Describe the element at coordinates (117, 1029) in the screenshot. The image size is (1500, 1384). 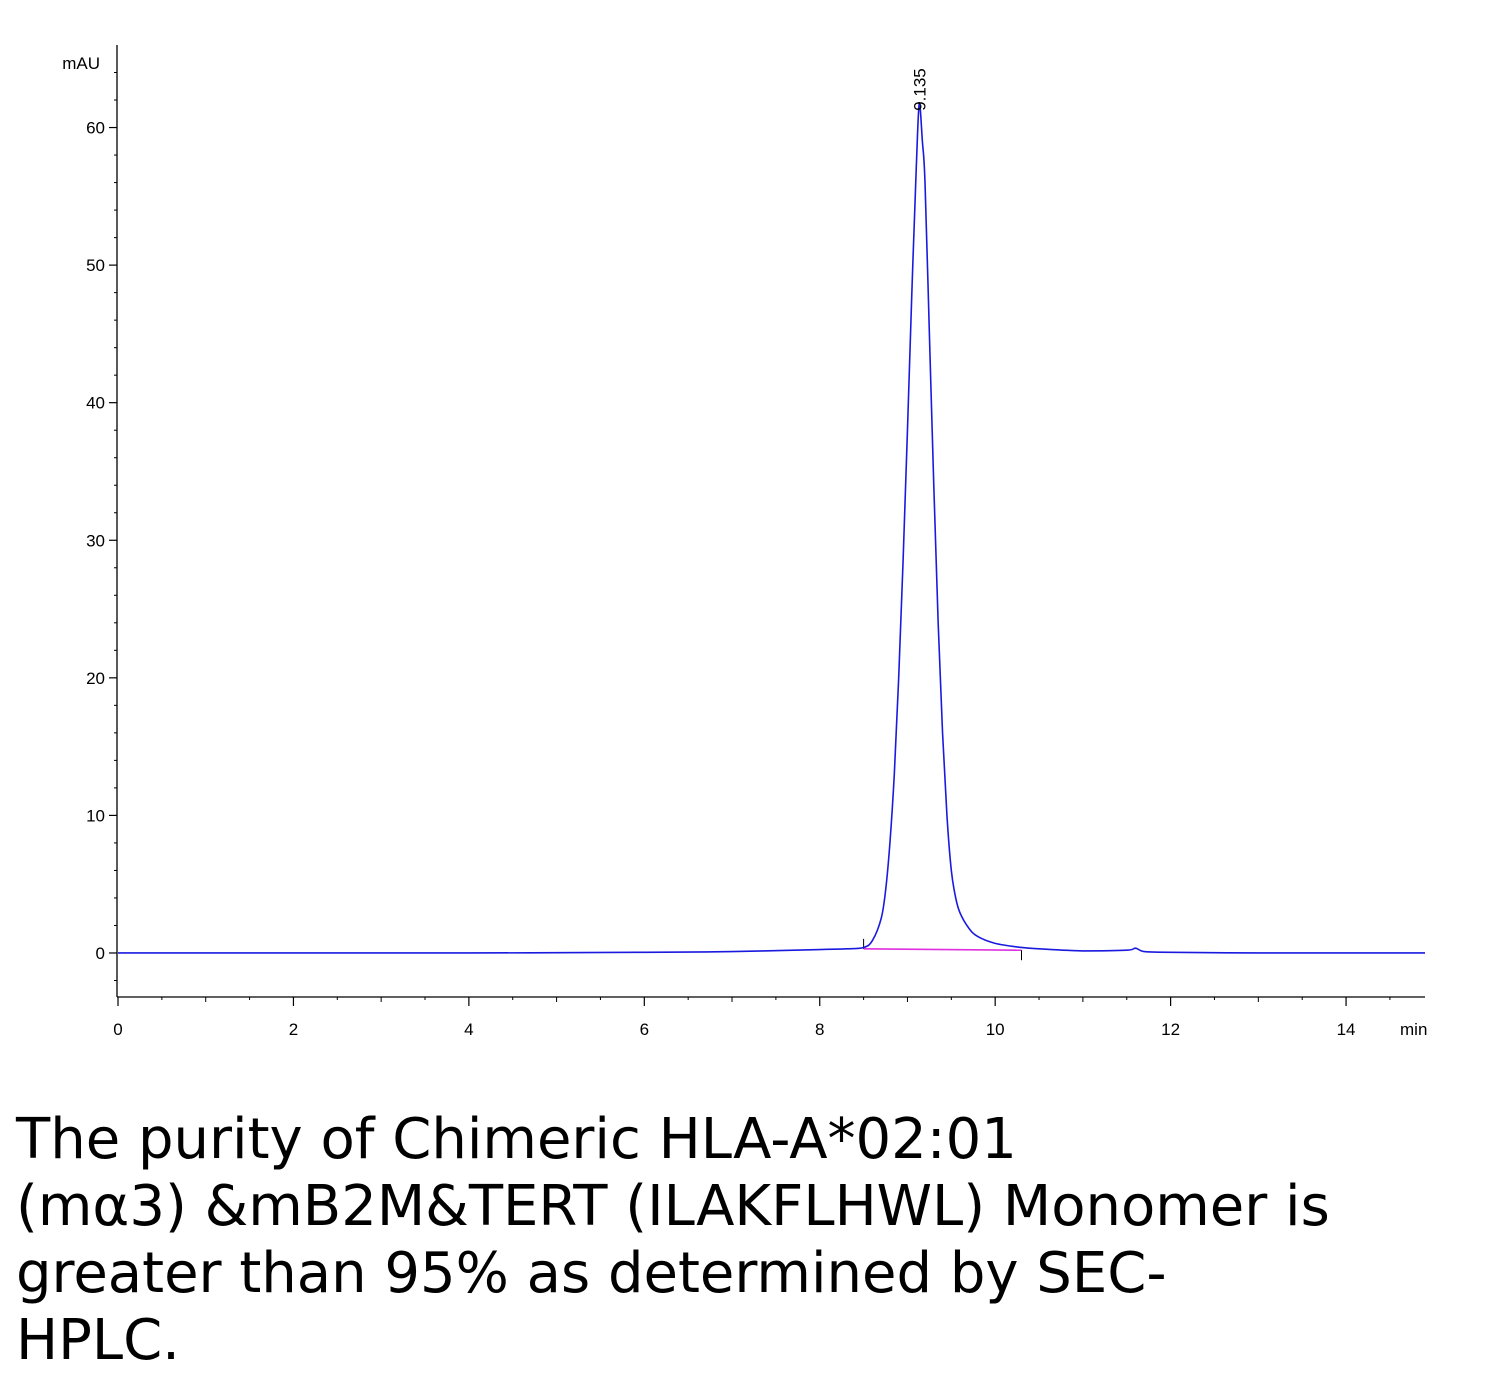
I see `x-tick-label: 0` at that location.